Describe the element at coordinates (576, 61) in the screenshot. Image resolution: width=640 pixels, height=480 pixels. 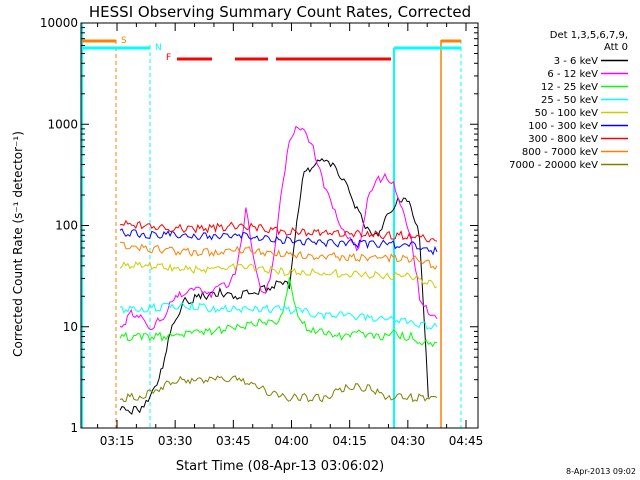
I see `legend-label-0: 3 - 6 keV` at that location.